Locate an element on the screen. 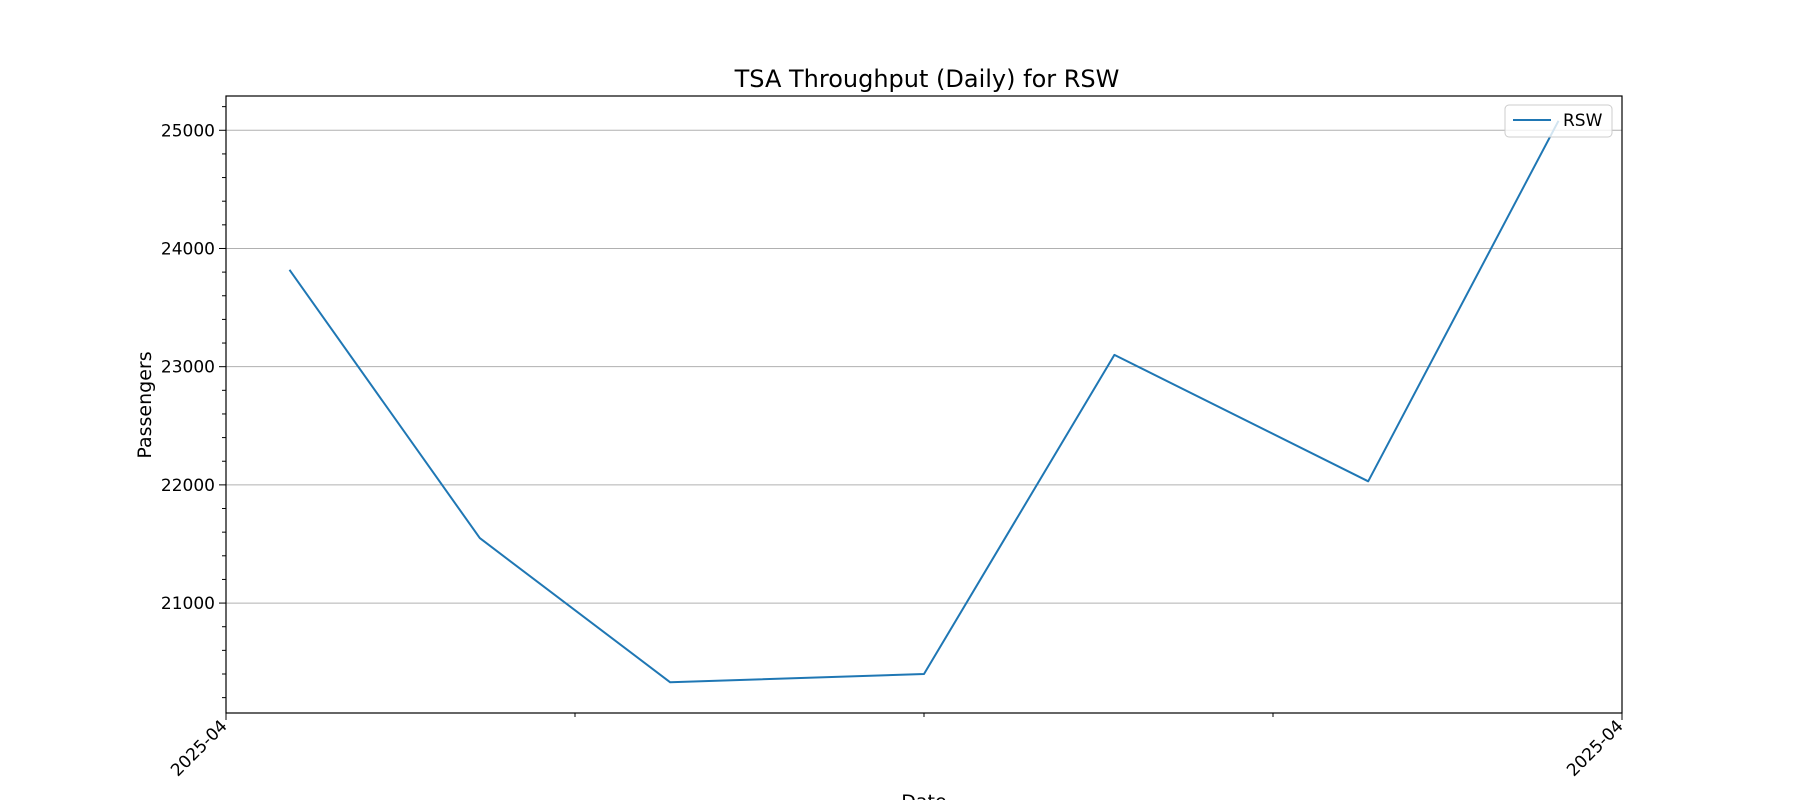 The width and height of the screenshot is (1800, 800). y-tick-layer: 21000 22000 23000 24000 25000 is located at coordinates (193, 367).